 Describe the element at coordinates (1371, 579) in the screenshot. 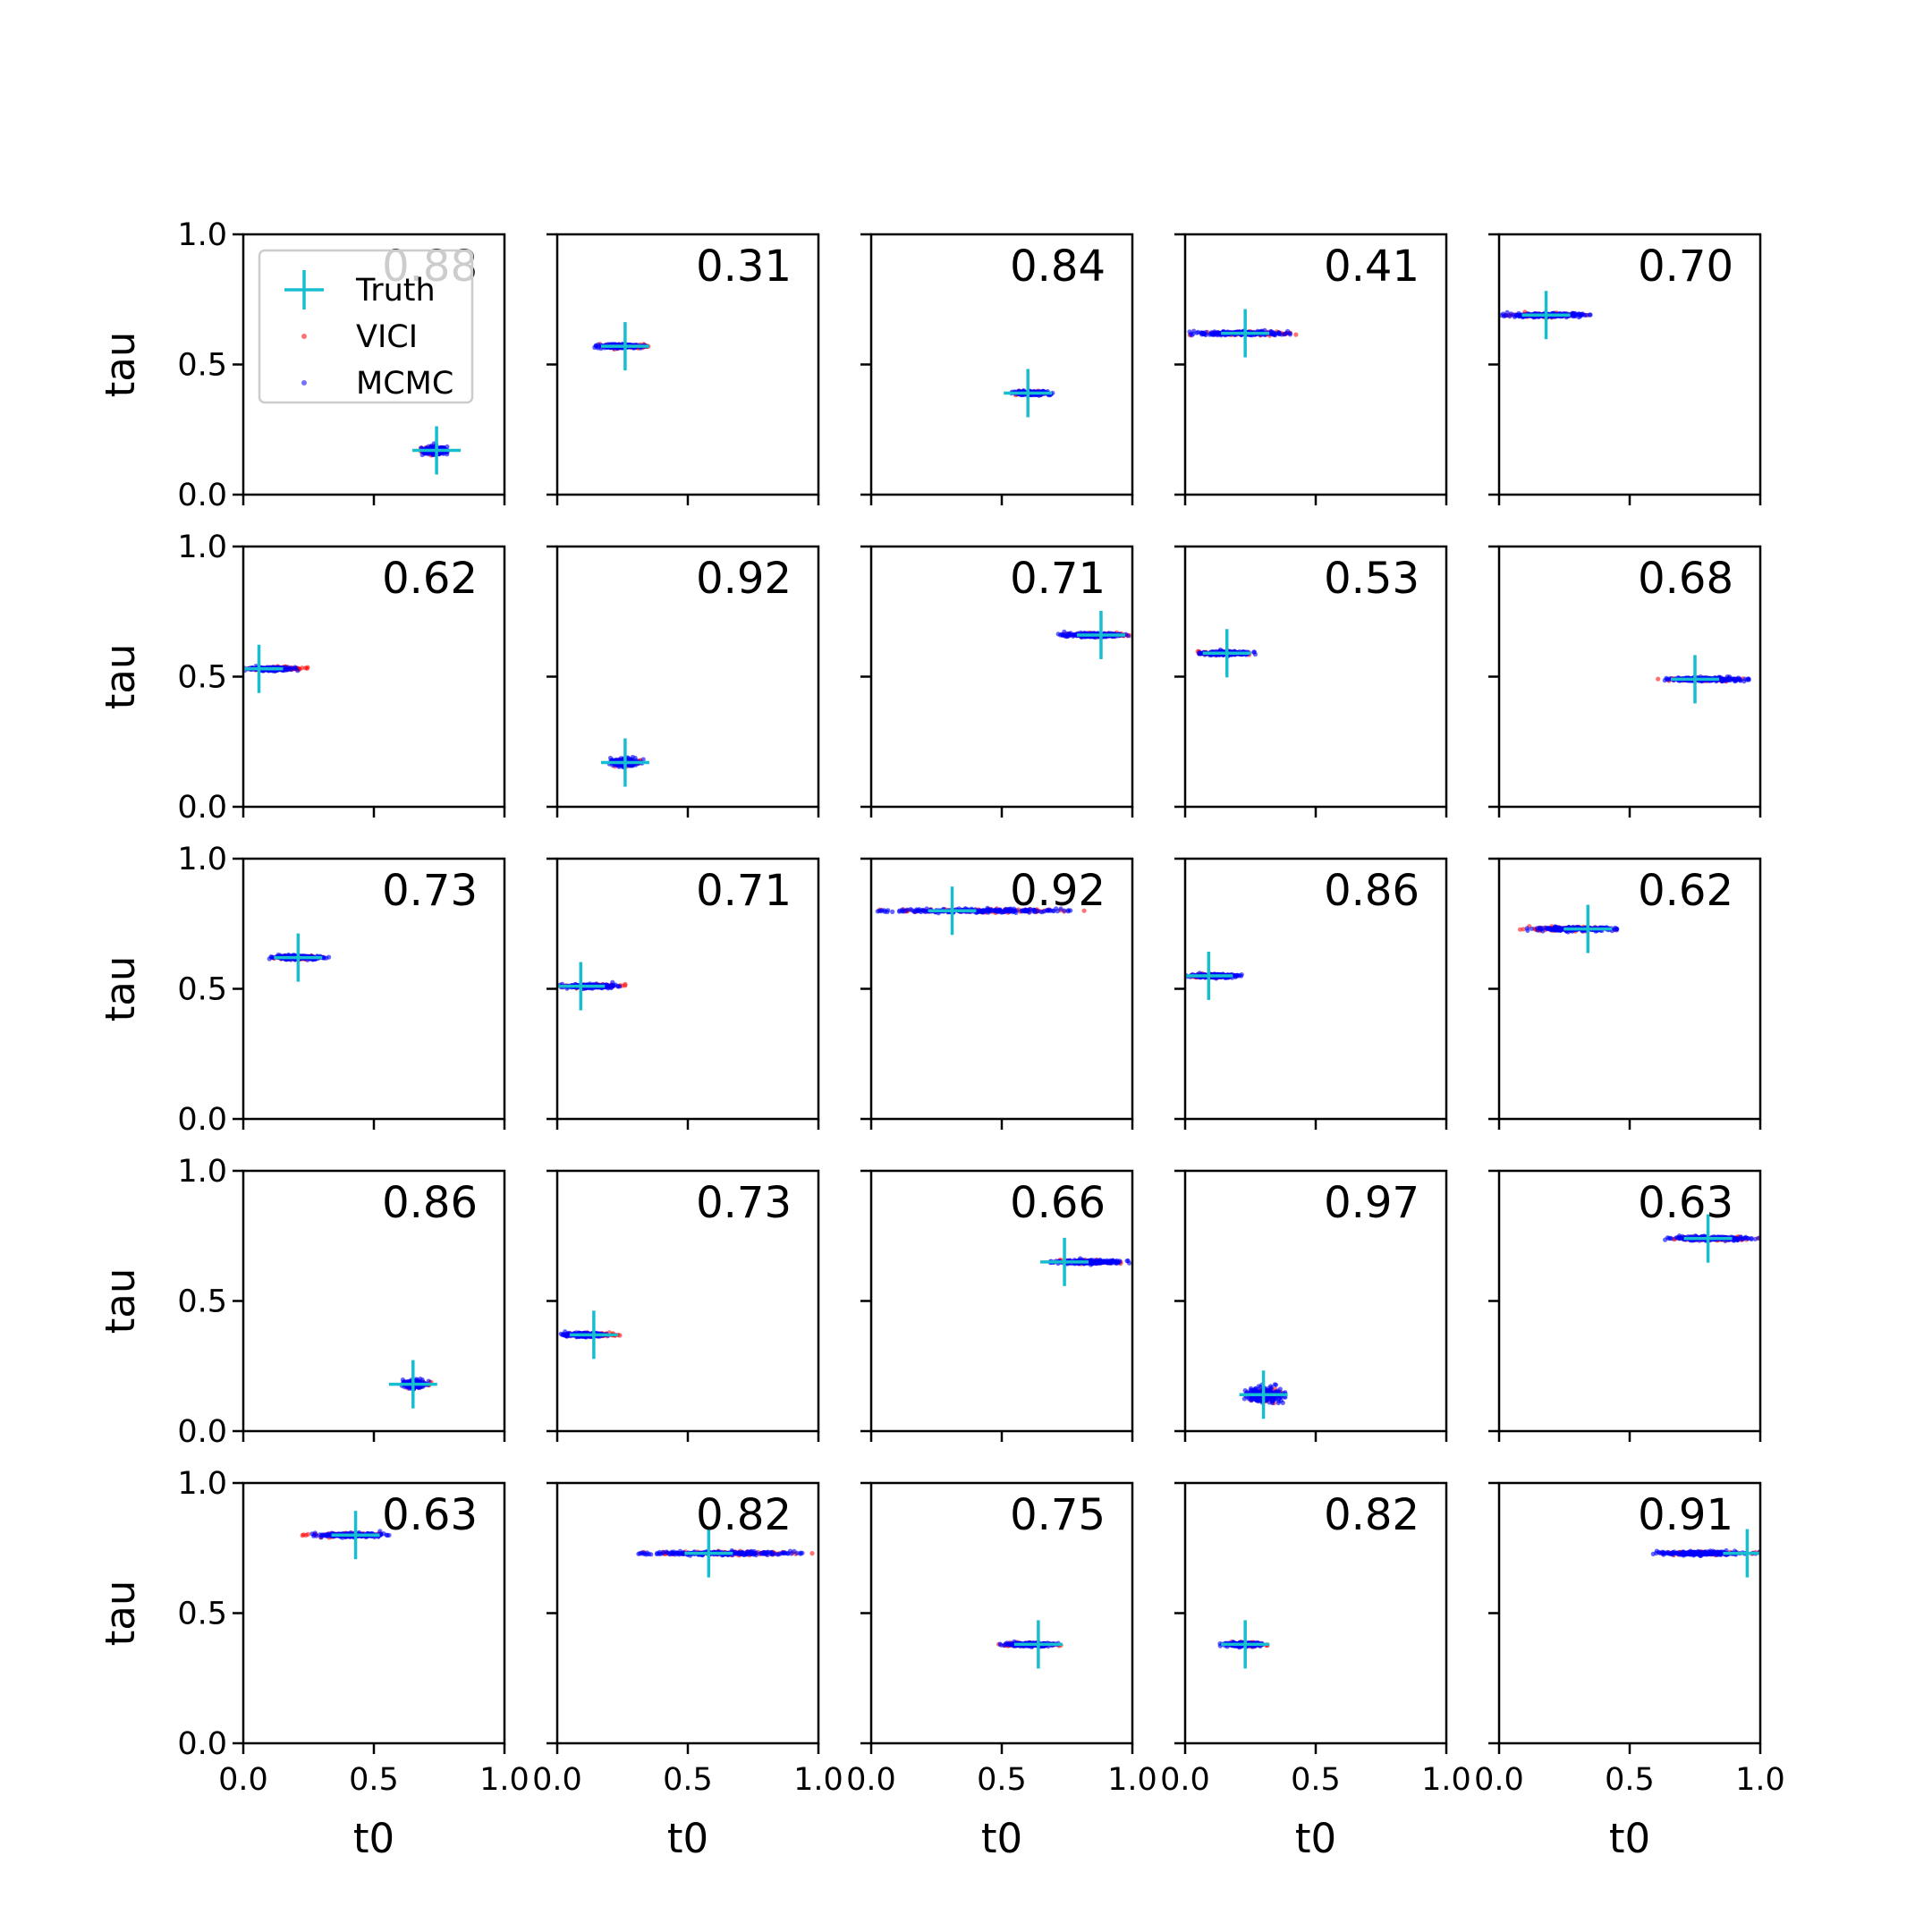

I see `overlap-annotation: 0.53` at that location.